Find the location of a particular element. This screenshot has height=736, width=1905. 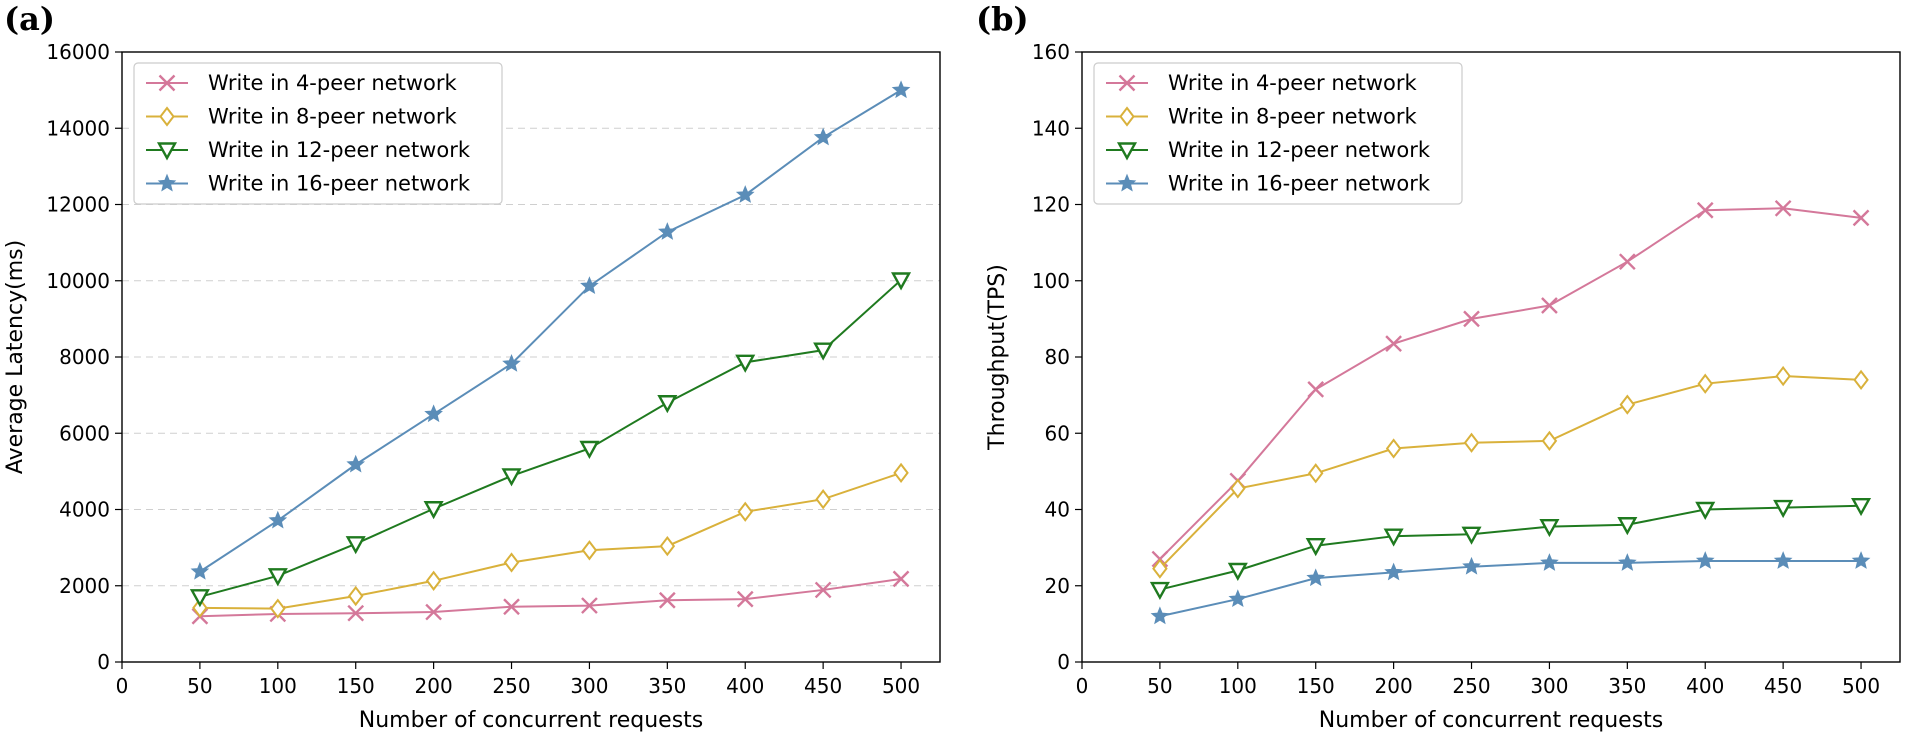

x-tick-label: 500 is located at coordinates (901, 686).